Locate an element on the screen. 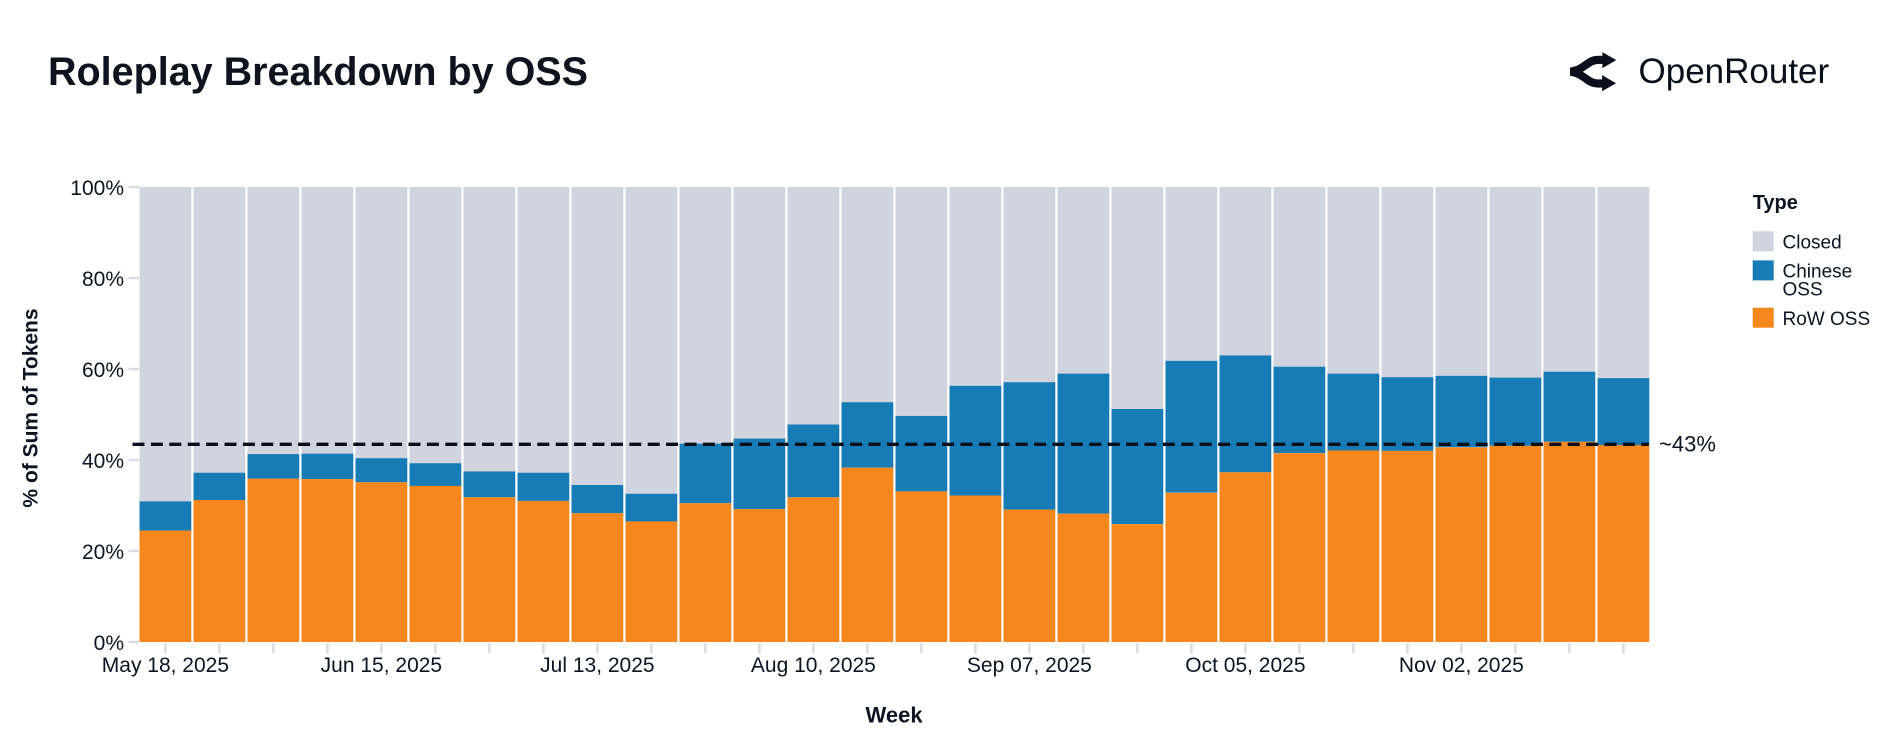 The image size is (1878, 730). svg-text: Jun 15, 2025 is located at coordinates (381, 665).